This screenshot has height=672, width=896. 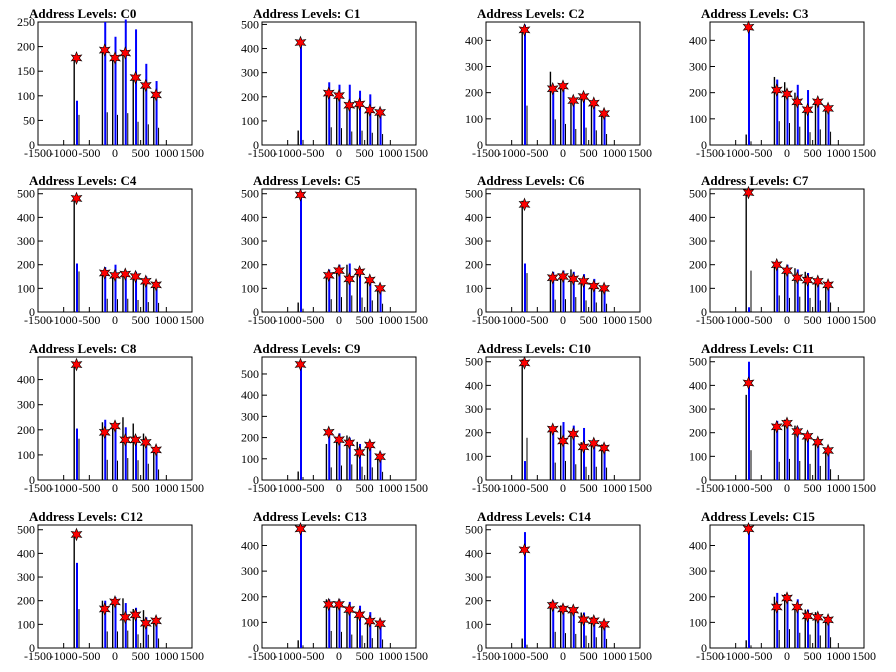 What do you see at coordinates (757, 348) in the screenshot?
I see `panel-title: Address Levels: C11` at bounding box center [757, 348].